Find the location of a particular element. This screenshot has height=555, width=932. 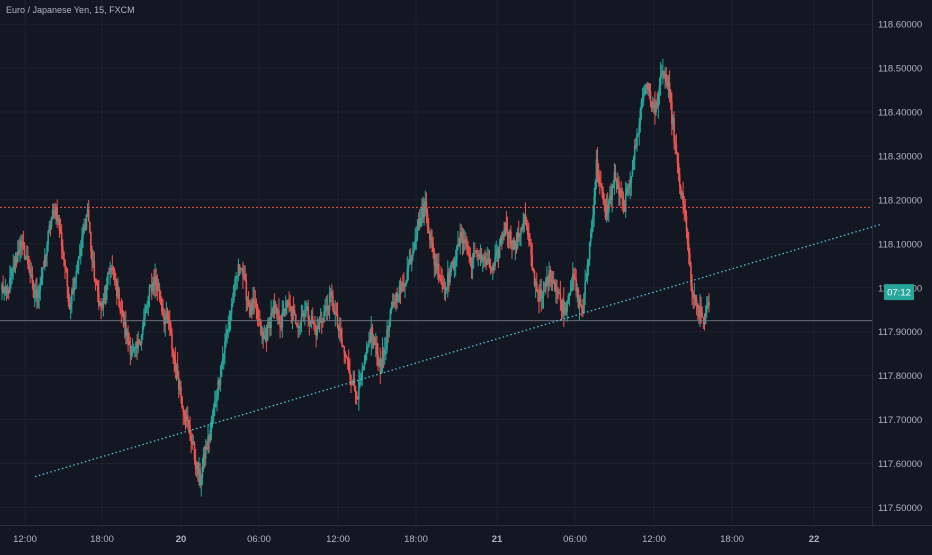

time-axis is located at coordinates (436, 537).